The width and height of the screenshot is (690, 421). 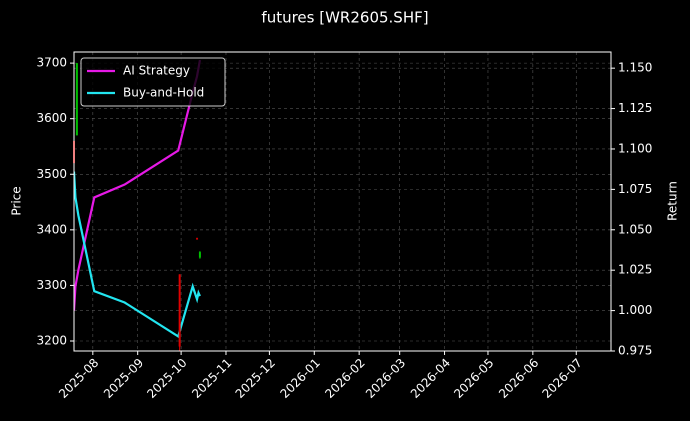 What do you see at coordinates (211, 378) in the screenshot?
I see `x-tick-label: 2025-11` at bounding box center [211, 378].